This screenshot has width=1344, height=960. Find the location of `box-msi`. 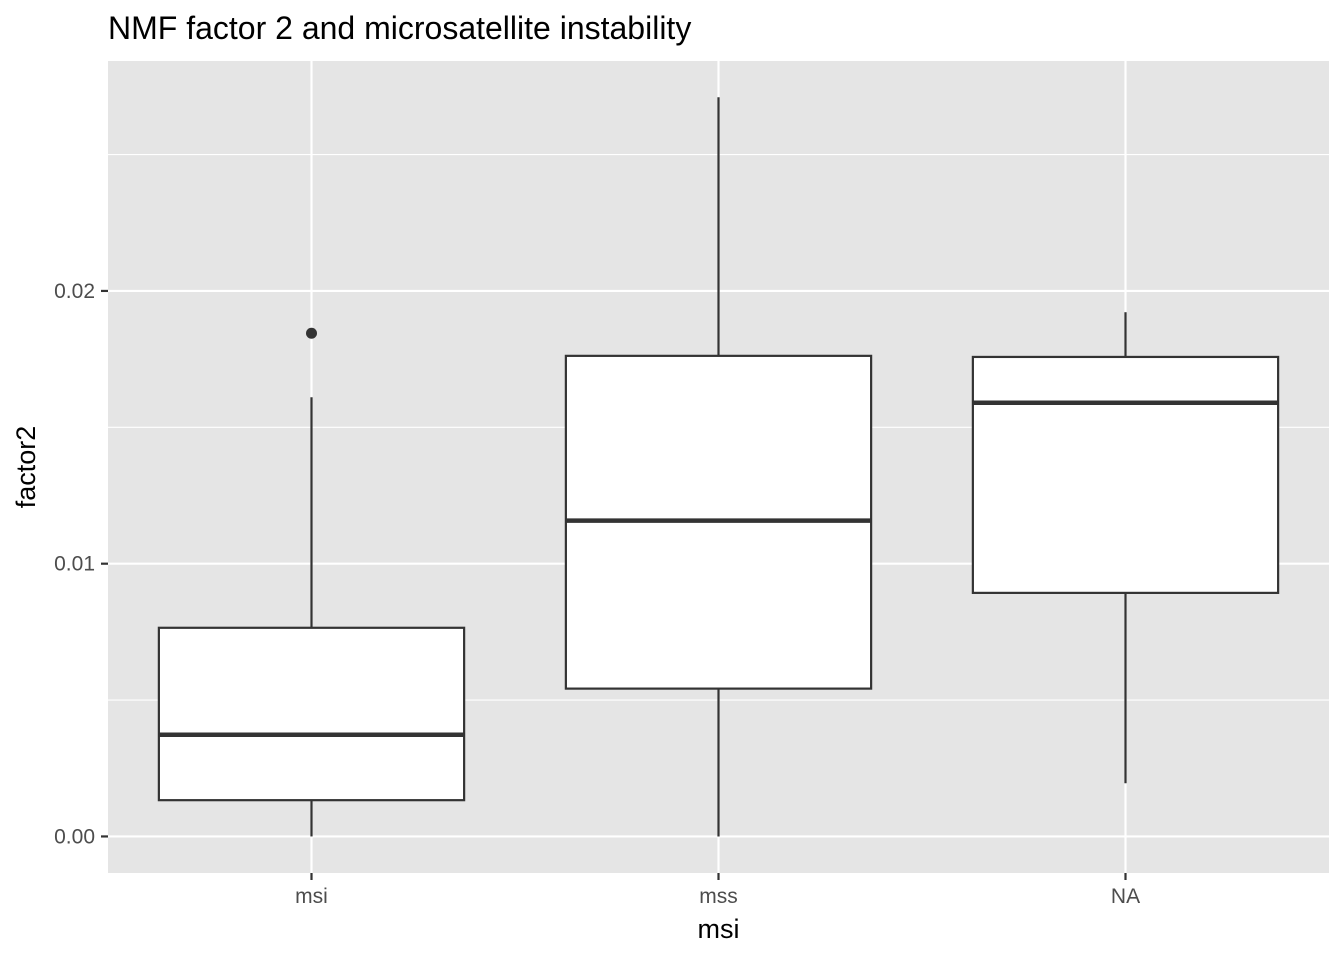

box-msi is located at coordinates (311, 582).